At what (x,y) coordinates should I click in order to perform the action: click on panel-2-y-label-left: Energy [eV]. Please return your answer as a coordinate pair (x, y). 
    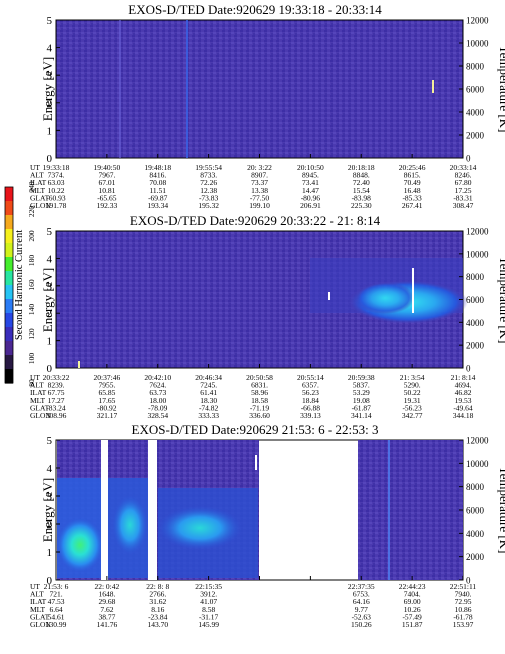
    Looking at the image, I should click on (47, 300).